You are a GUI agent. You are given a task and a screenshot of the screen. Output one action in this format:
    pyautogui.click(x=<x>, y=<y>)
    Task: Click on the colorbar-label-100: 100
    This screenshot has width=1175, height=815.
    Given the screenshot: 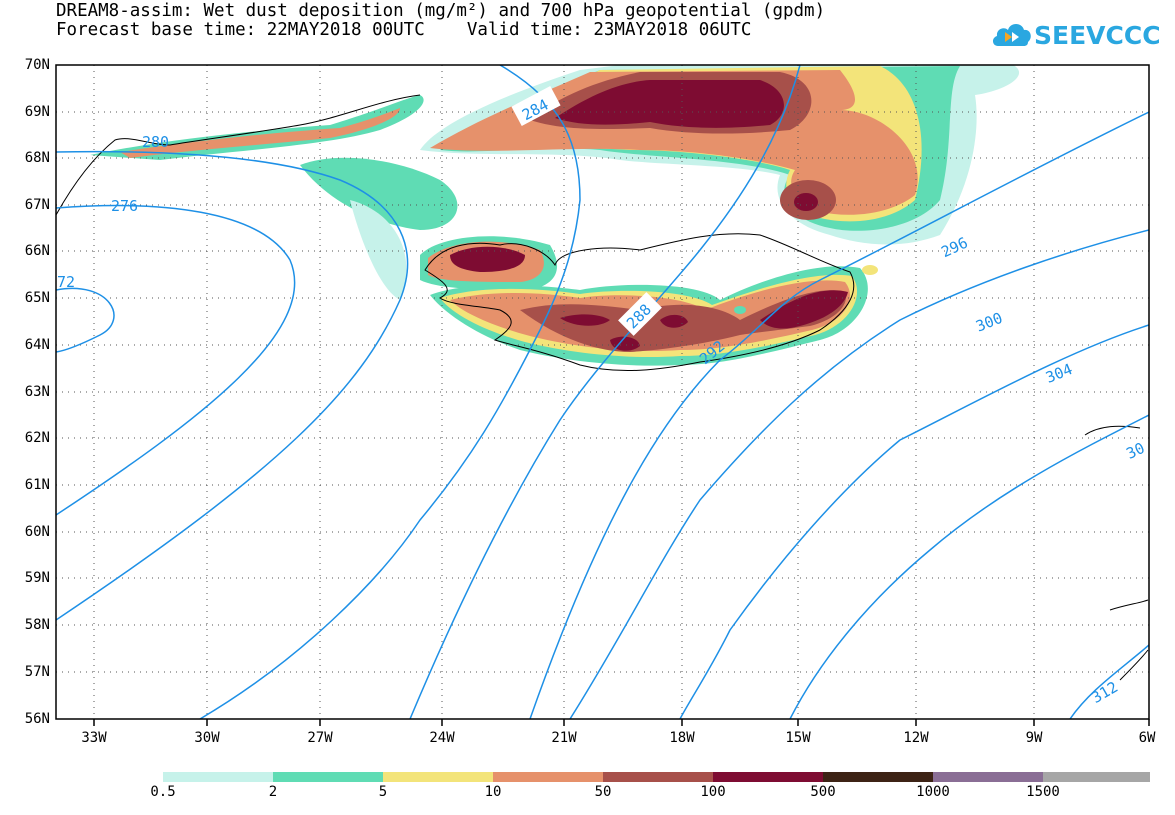 What is the action you would take?
    pyautogui.click(x=713, y=792)
    